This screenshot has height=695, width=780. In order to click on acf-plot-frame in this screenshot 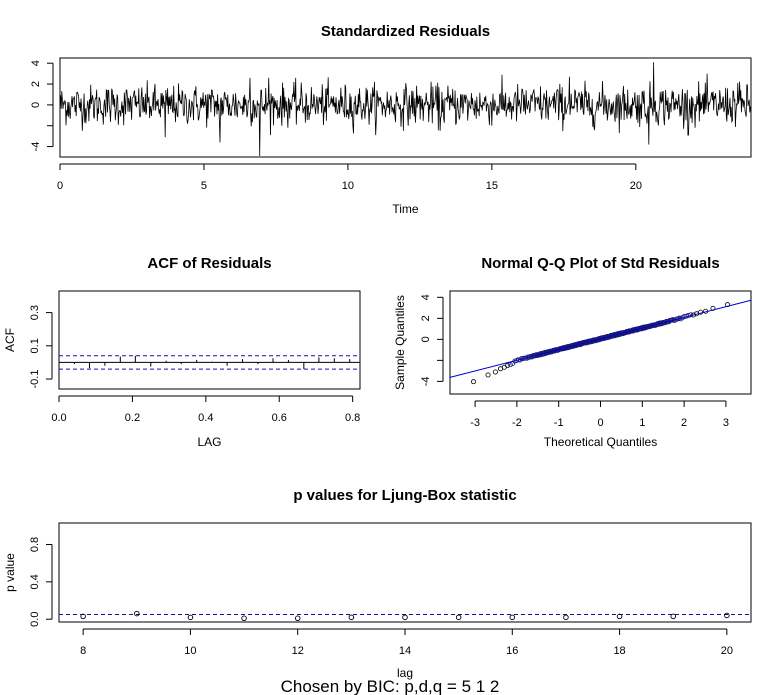, I will do `click(209, 340)`.